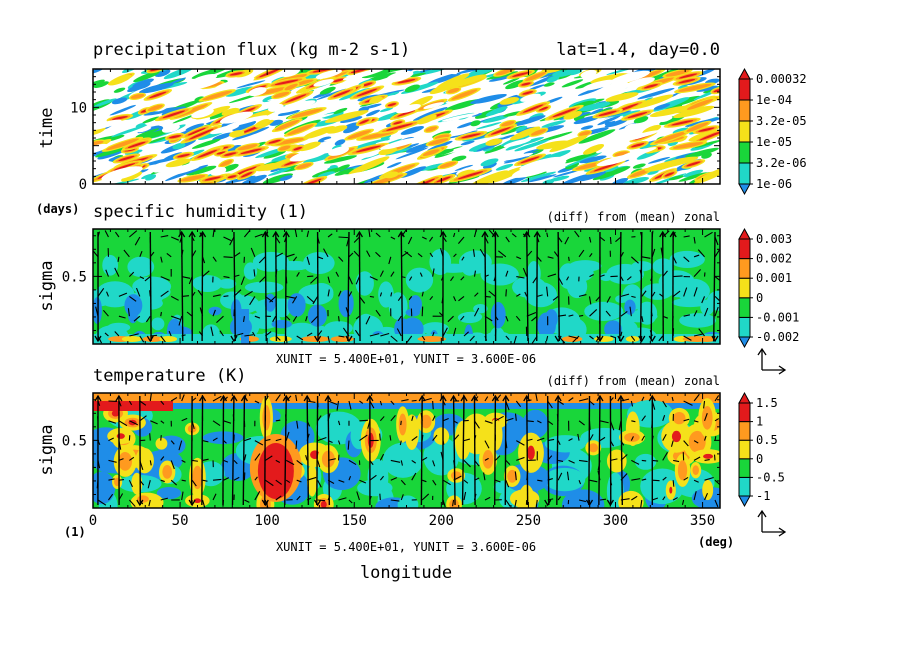  I want to click on temperature-cold-patch, so click(408, 501).